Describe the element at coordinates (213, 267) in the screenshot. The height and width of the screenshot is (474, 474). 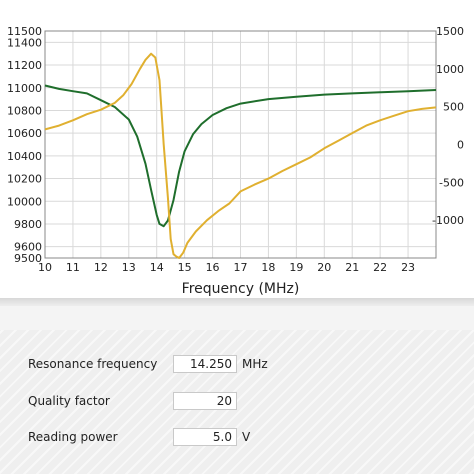
I see `x-tick-label: 16` at that location.